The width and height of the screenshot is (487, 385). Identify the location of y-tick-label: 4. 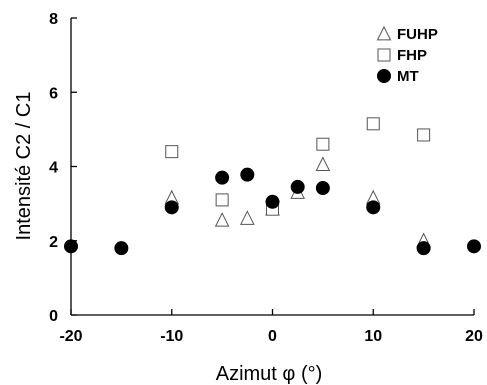
(53, 168).